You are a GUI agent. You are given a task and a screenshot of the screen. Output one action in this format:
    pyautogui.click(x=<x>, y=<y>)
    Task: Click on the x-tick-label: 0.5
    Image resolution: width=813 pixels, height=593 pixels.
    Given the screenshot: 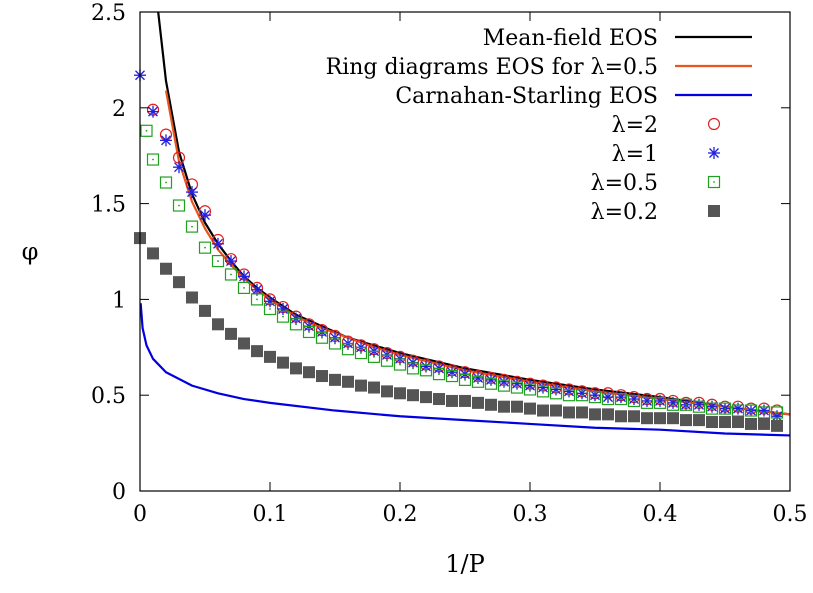 What is the action you would take?
    pyautogui.click(x=790, y=514)
    